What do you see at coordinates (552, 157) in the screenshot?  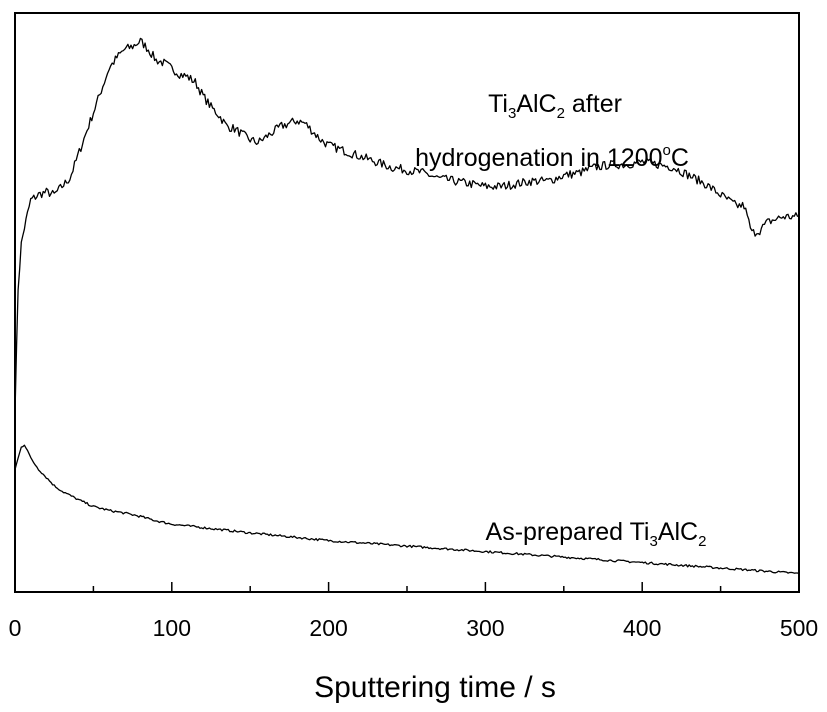 I see `annotation-upper-line2: hydrogenation in 1200oC` at bounding box center [552, 157].